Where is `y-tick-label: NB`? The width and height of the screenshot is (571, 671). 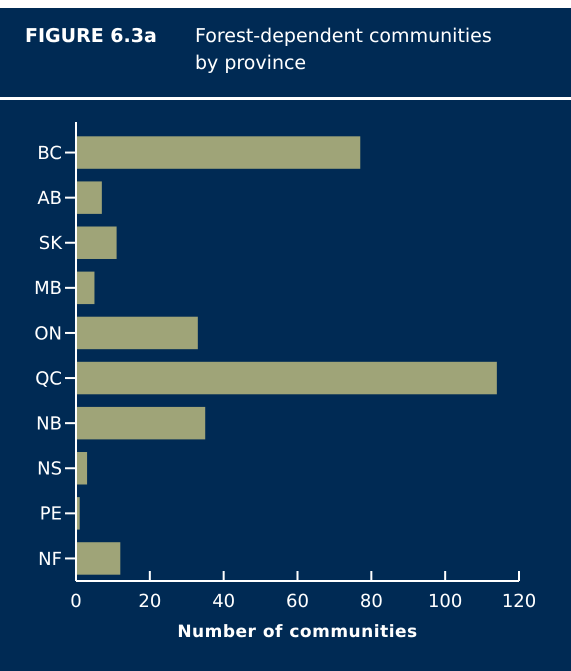
y-tick-label: NB is located at coordinates (49, 423).